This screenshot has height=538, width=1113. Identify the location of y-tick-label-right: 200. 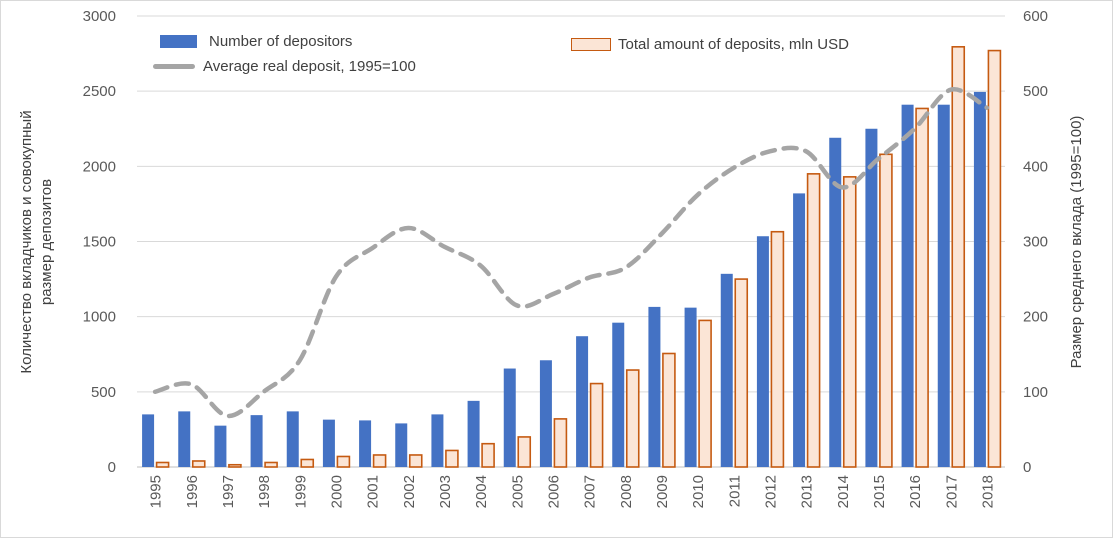
(1035, 317).